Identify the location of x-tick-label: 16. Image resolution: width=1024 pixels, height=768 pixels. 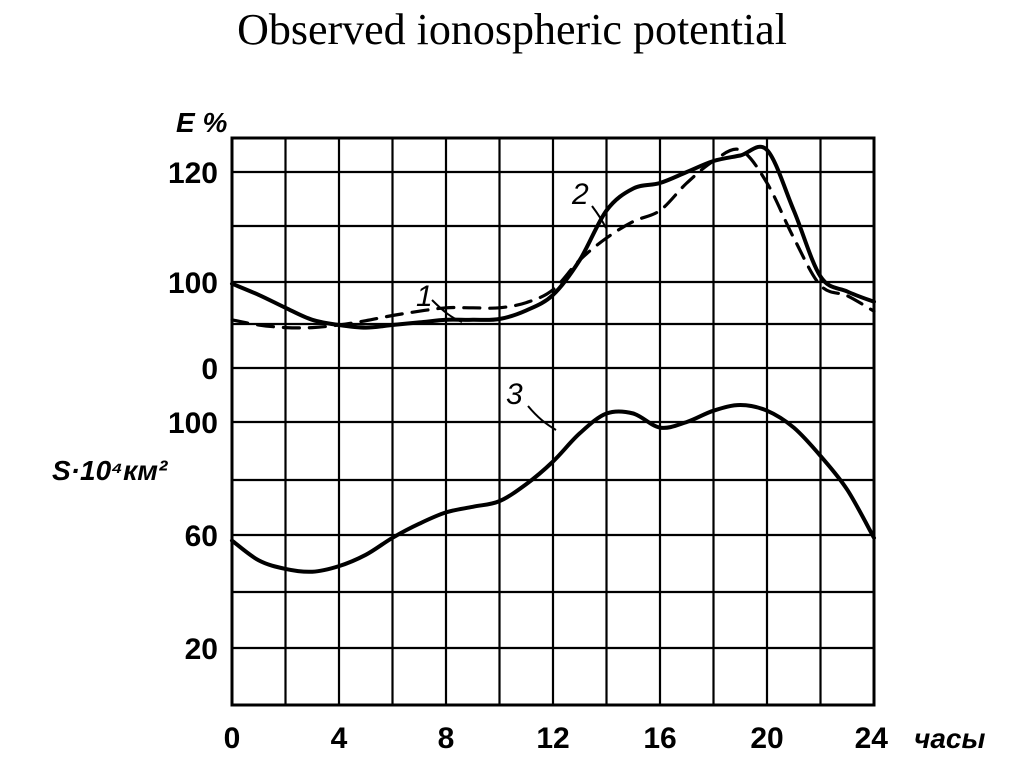
(659, 738).